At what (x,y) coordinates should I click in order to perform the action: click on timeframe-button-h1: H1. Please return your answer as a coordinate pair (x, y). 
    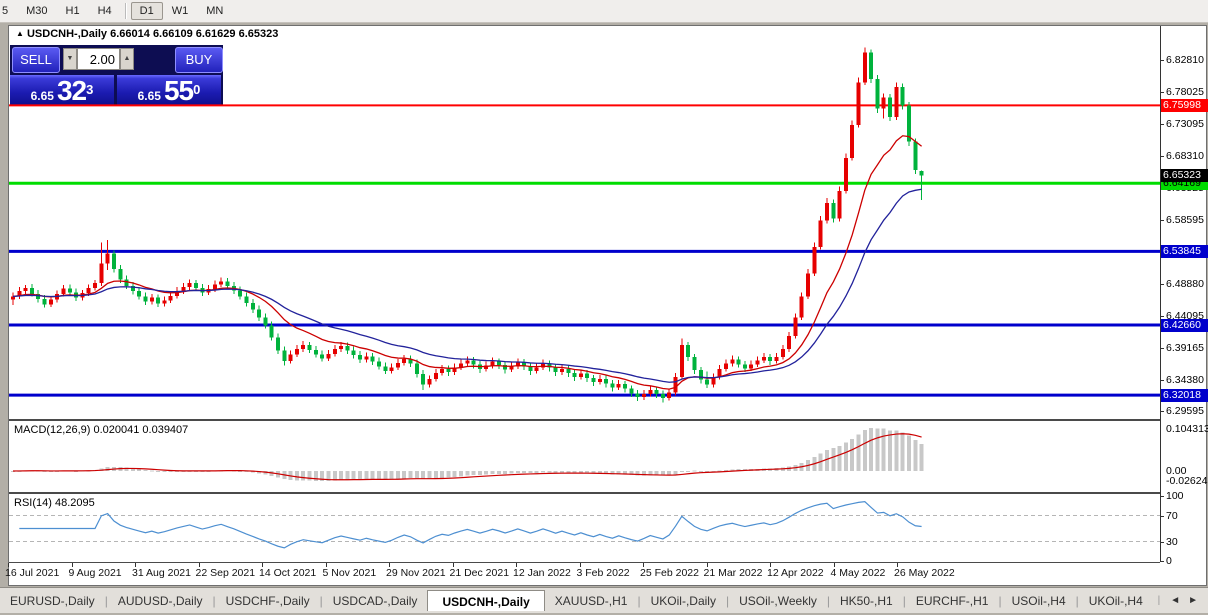
    Looking at the image, I should click on (72, 11).